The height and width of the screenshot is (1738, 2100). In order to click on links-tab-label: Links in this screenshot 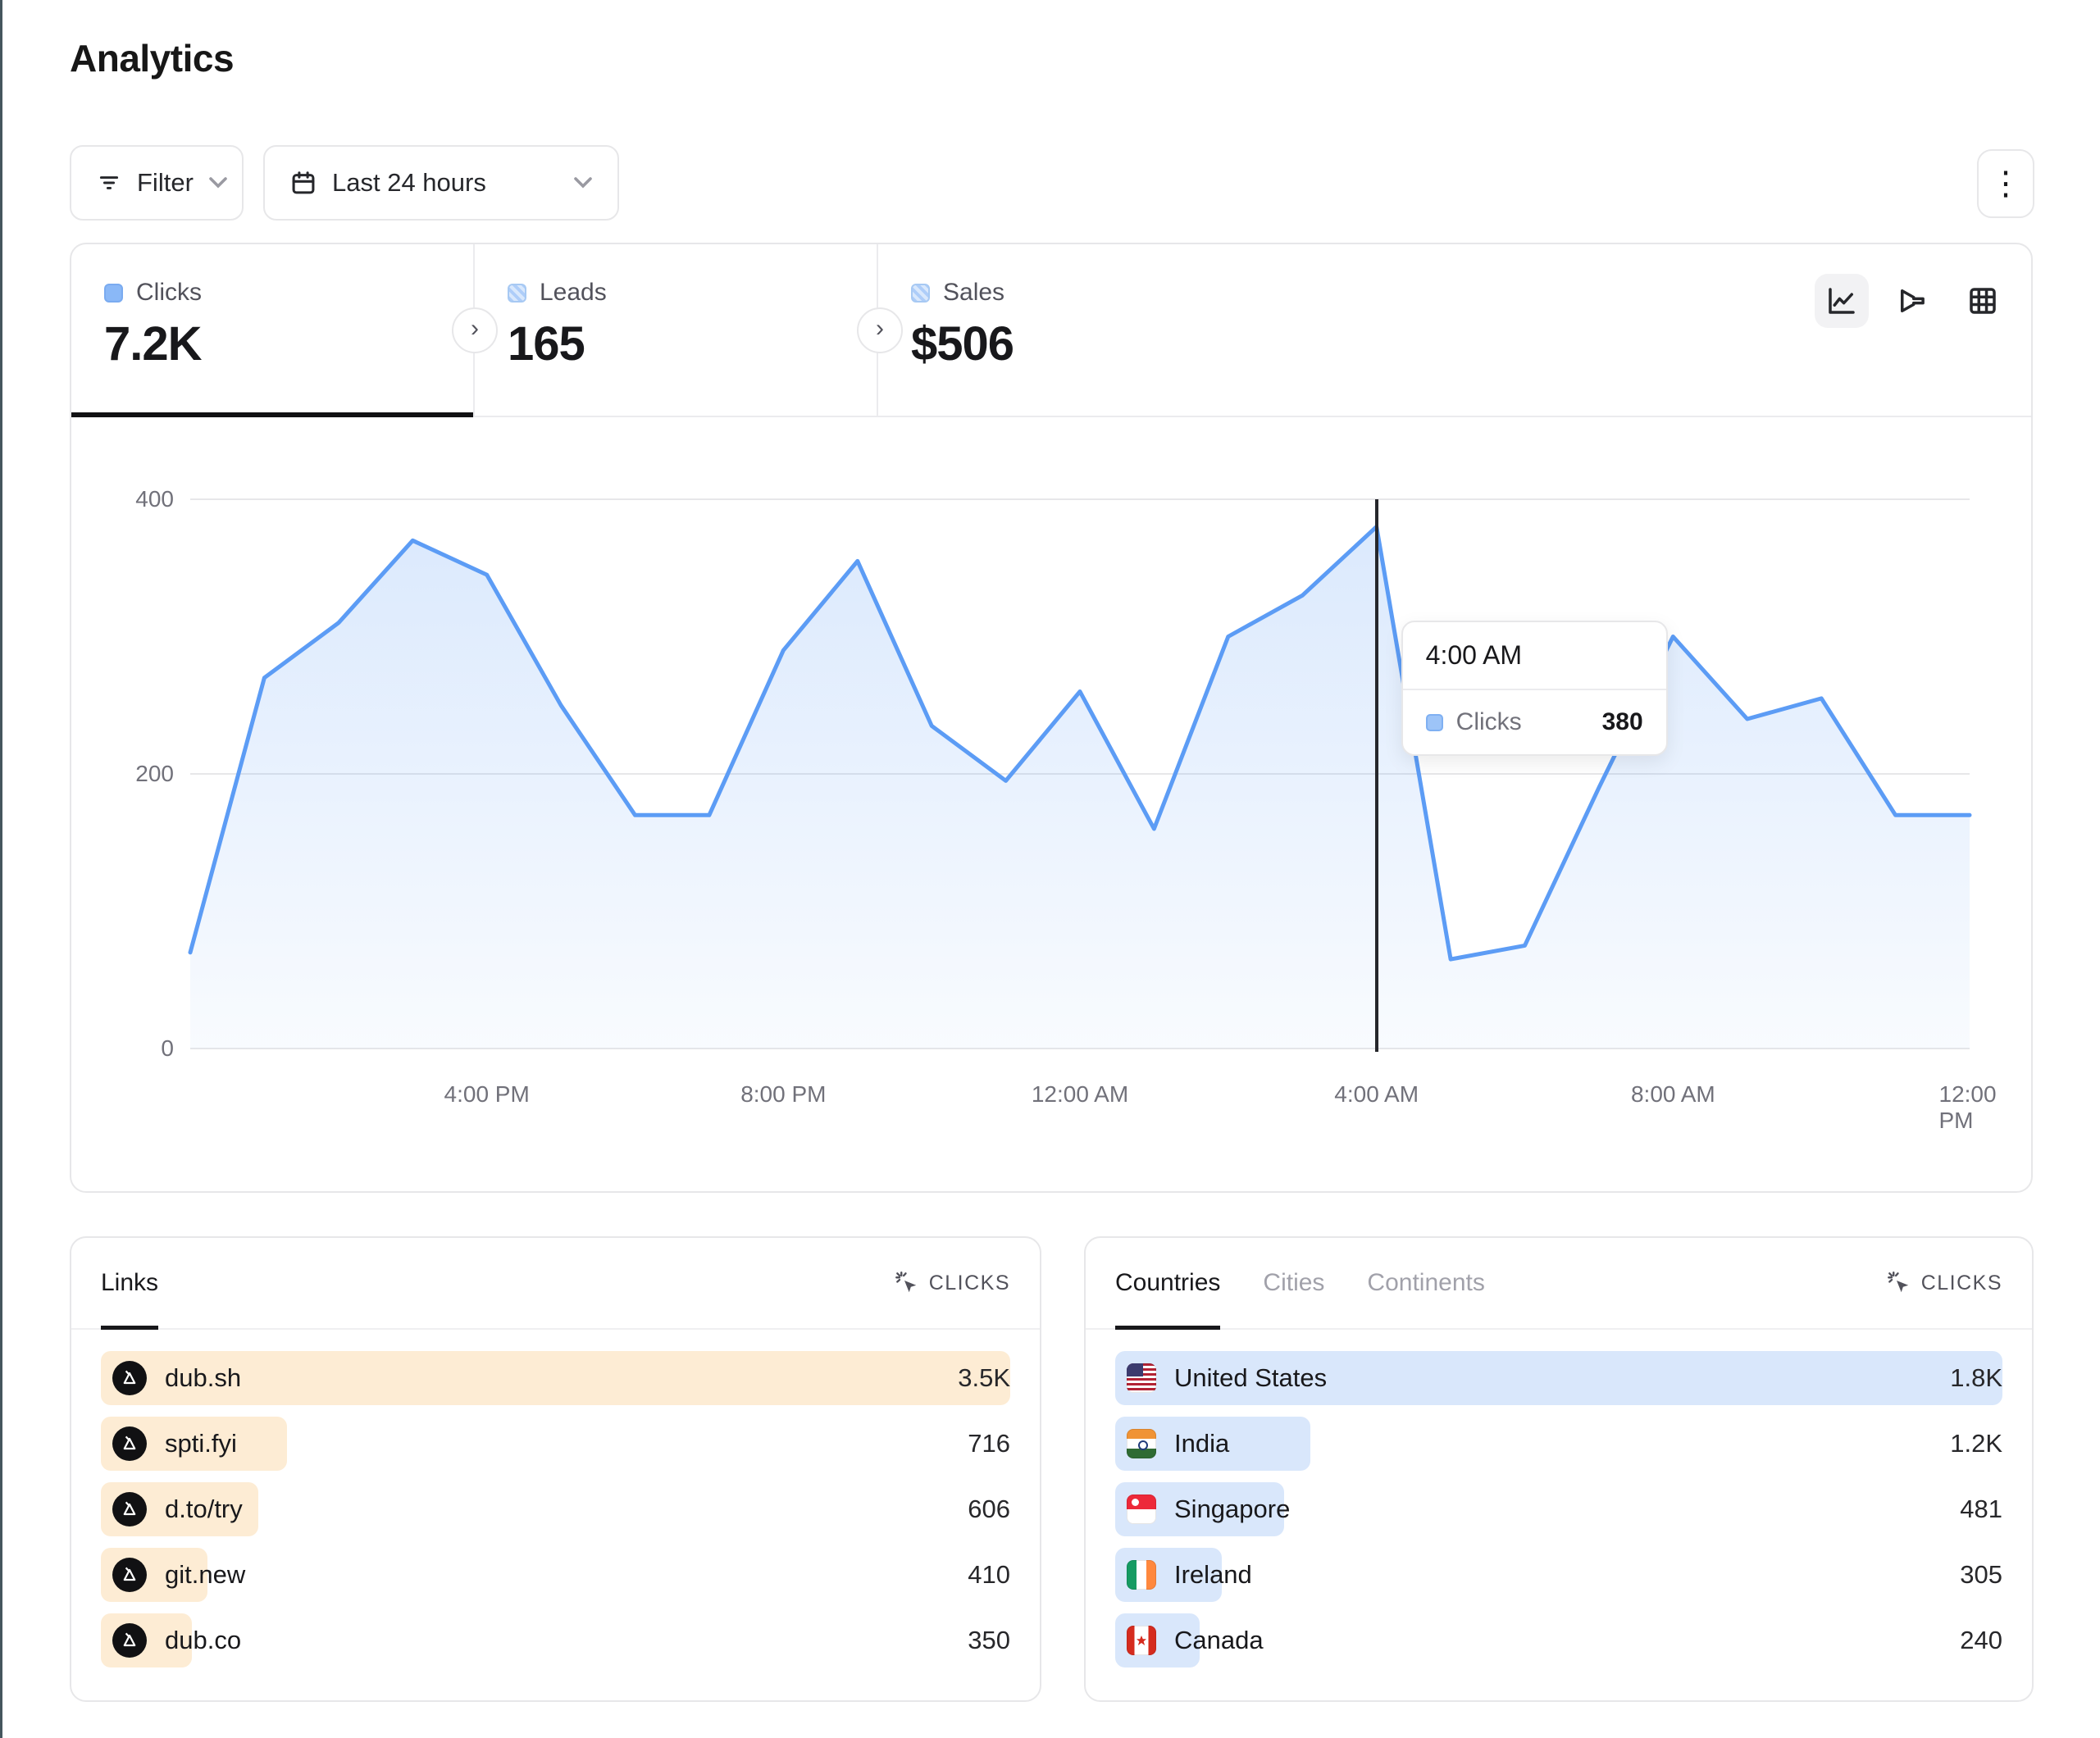, I will do `click(130, 1282)`.